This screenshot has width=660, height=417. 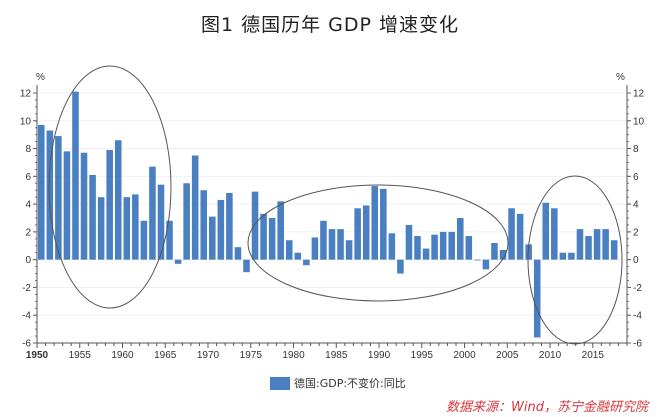 I want to click on bar-1999, so click(x=460, y=239).